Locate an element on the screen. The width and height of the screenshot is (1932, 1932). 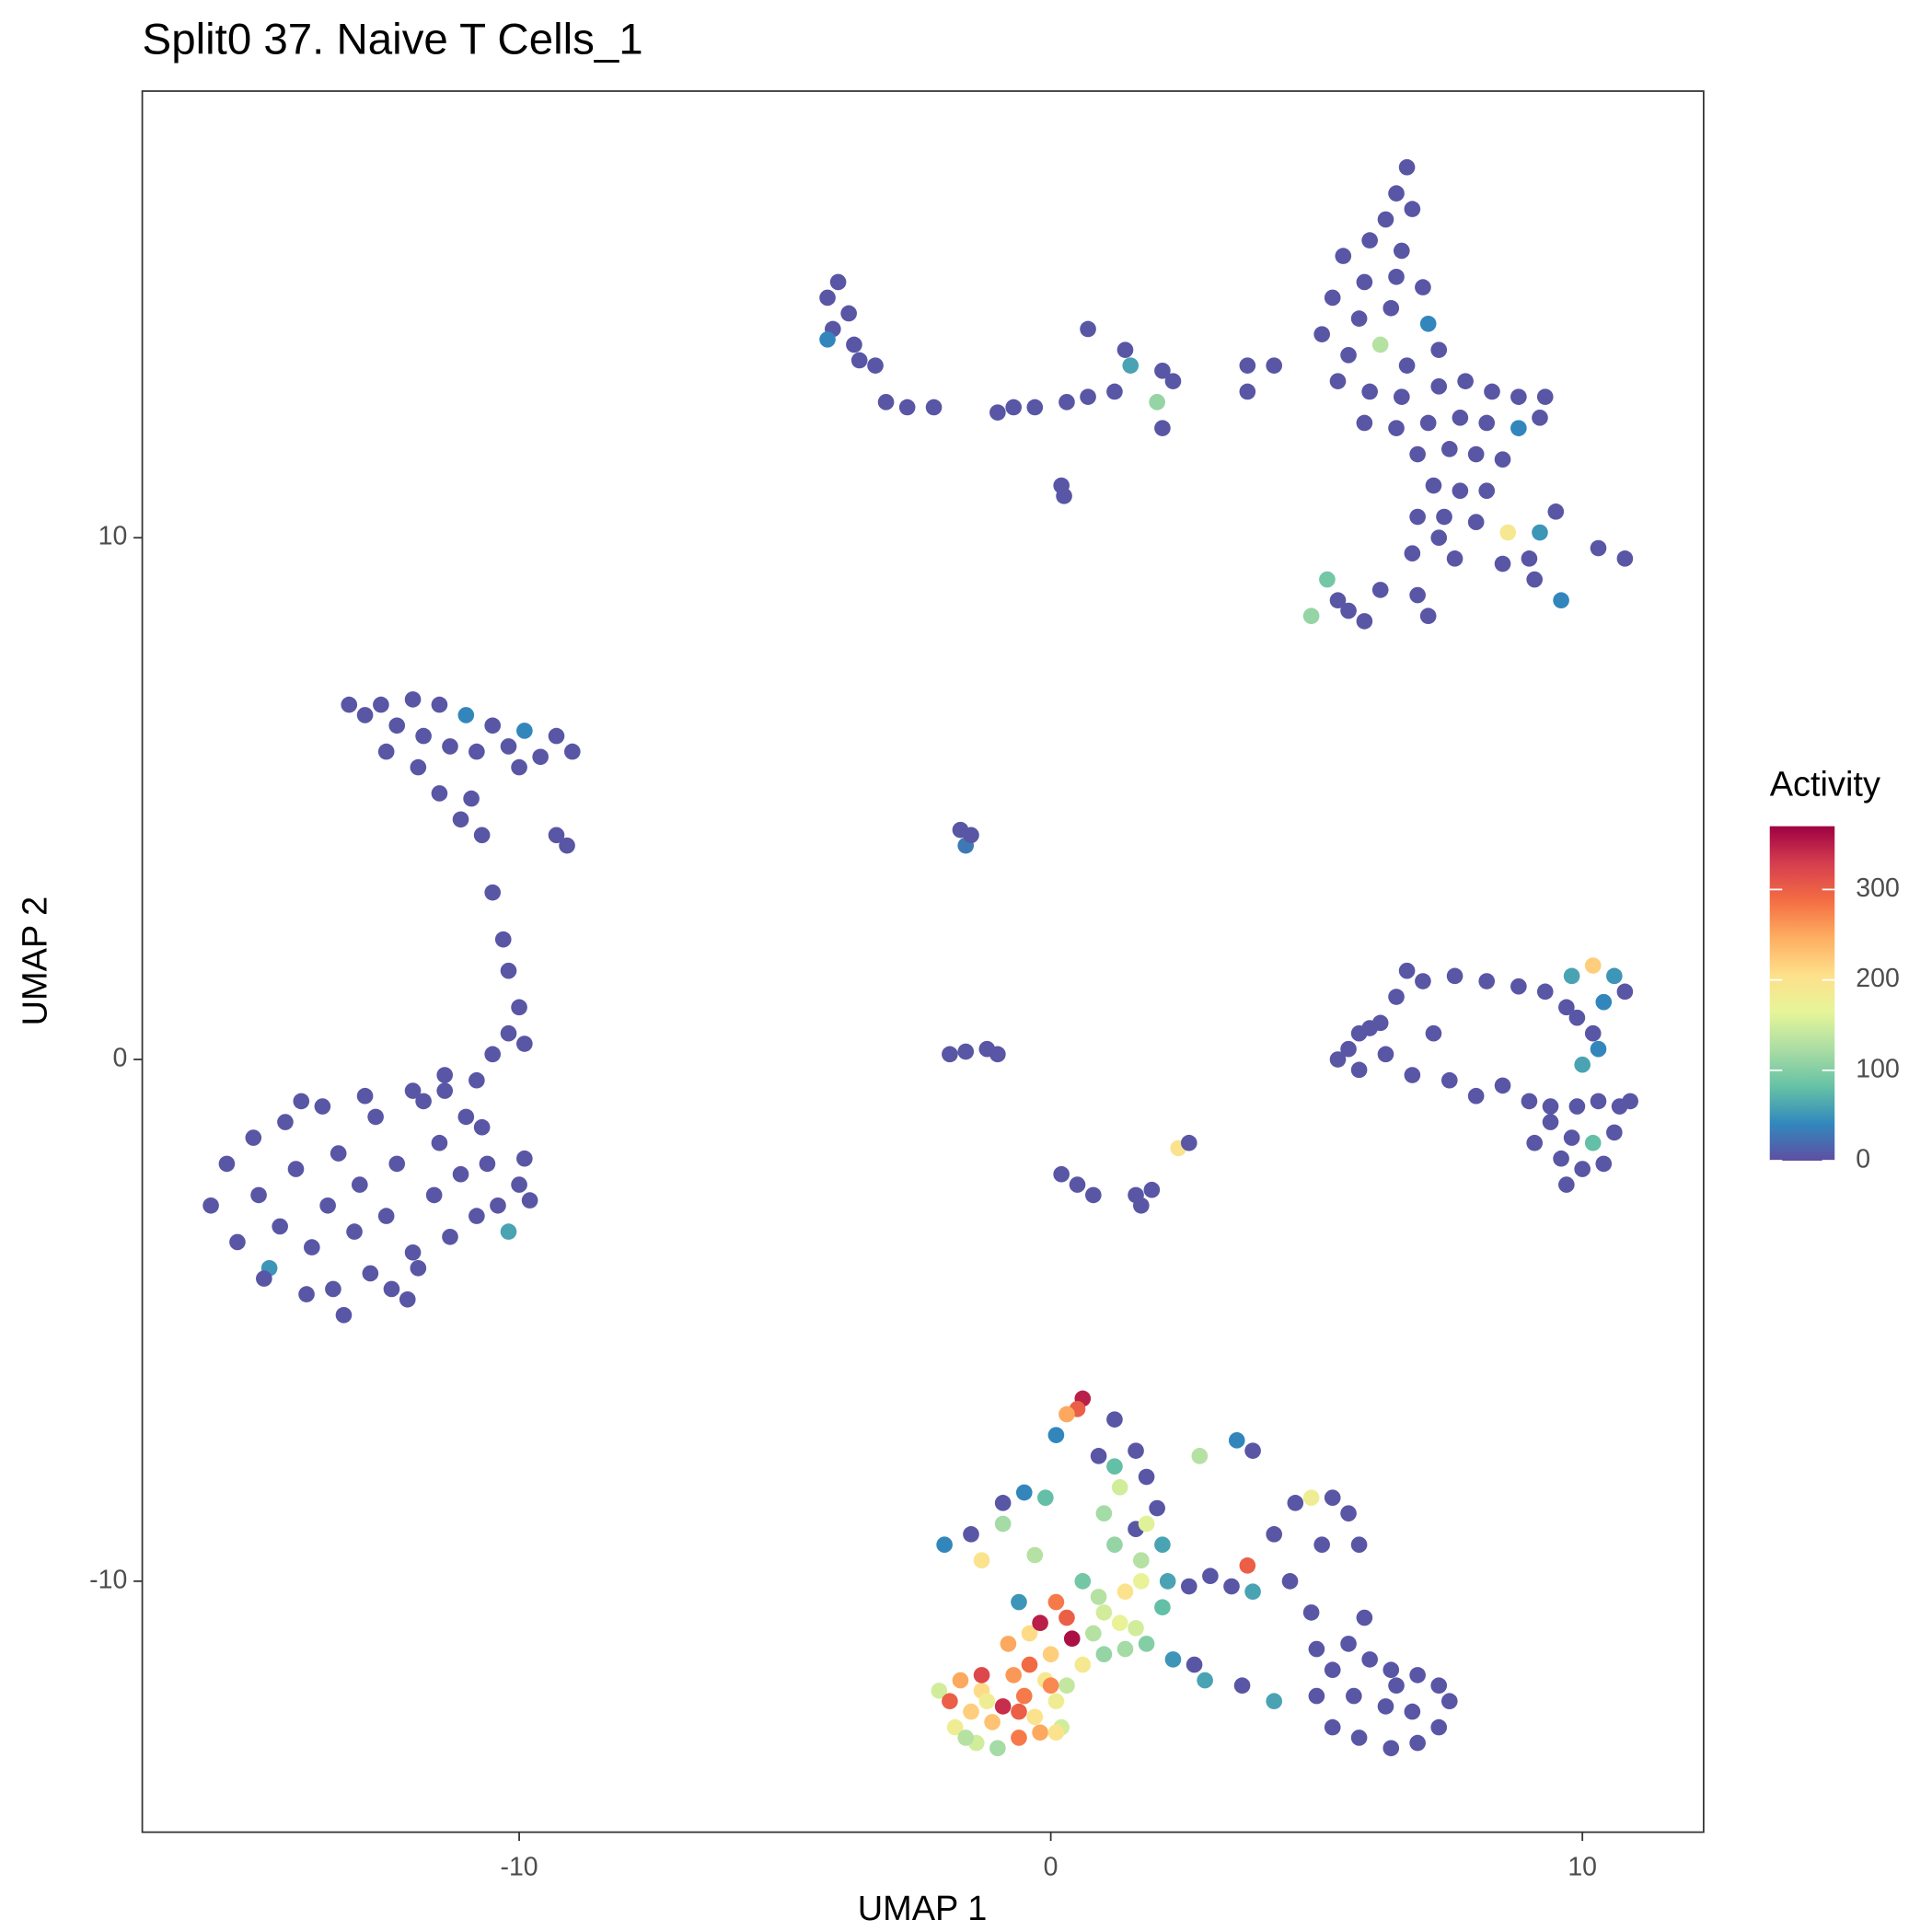
y-tick-label: 10 is located at coordinates (113, 536).